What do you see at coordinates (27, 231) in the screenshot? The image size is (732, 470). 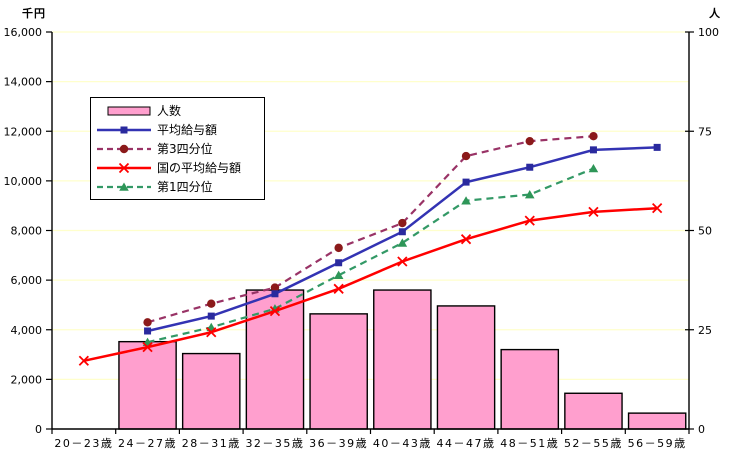 I see `left-axis-tick-label: 8,000` at bounding box center [27, 231].